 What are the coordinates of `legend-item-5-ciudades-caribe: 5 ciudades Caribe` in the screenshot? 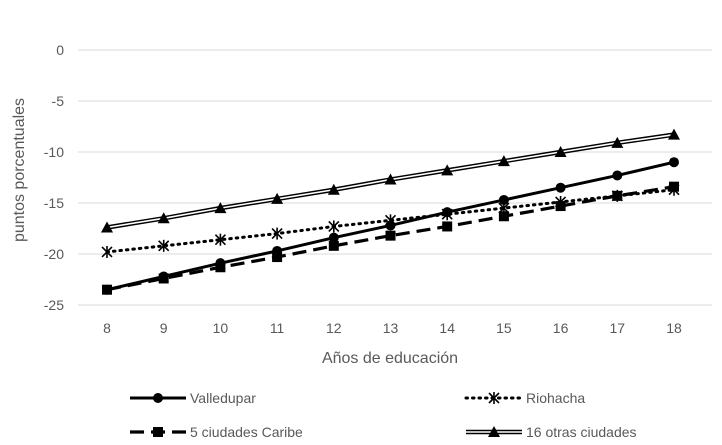 It's located at (216, 432).